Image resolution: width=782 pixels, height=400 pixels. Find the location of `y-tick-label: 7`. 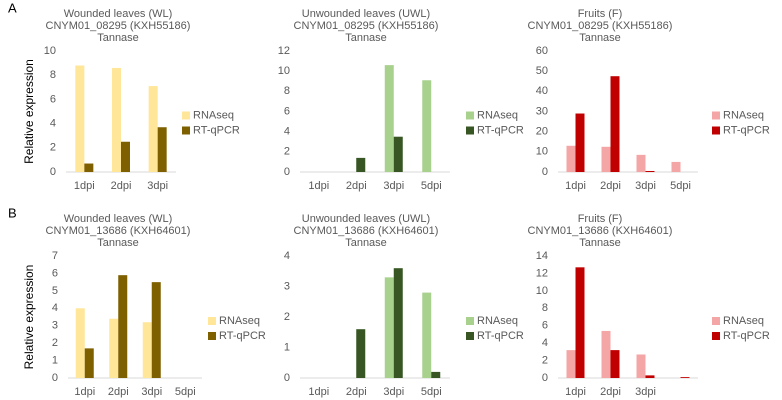

y-tick-label: 7 is located at coordinates (55, 256).